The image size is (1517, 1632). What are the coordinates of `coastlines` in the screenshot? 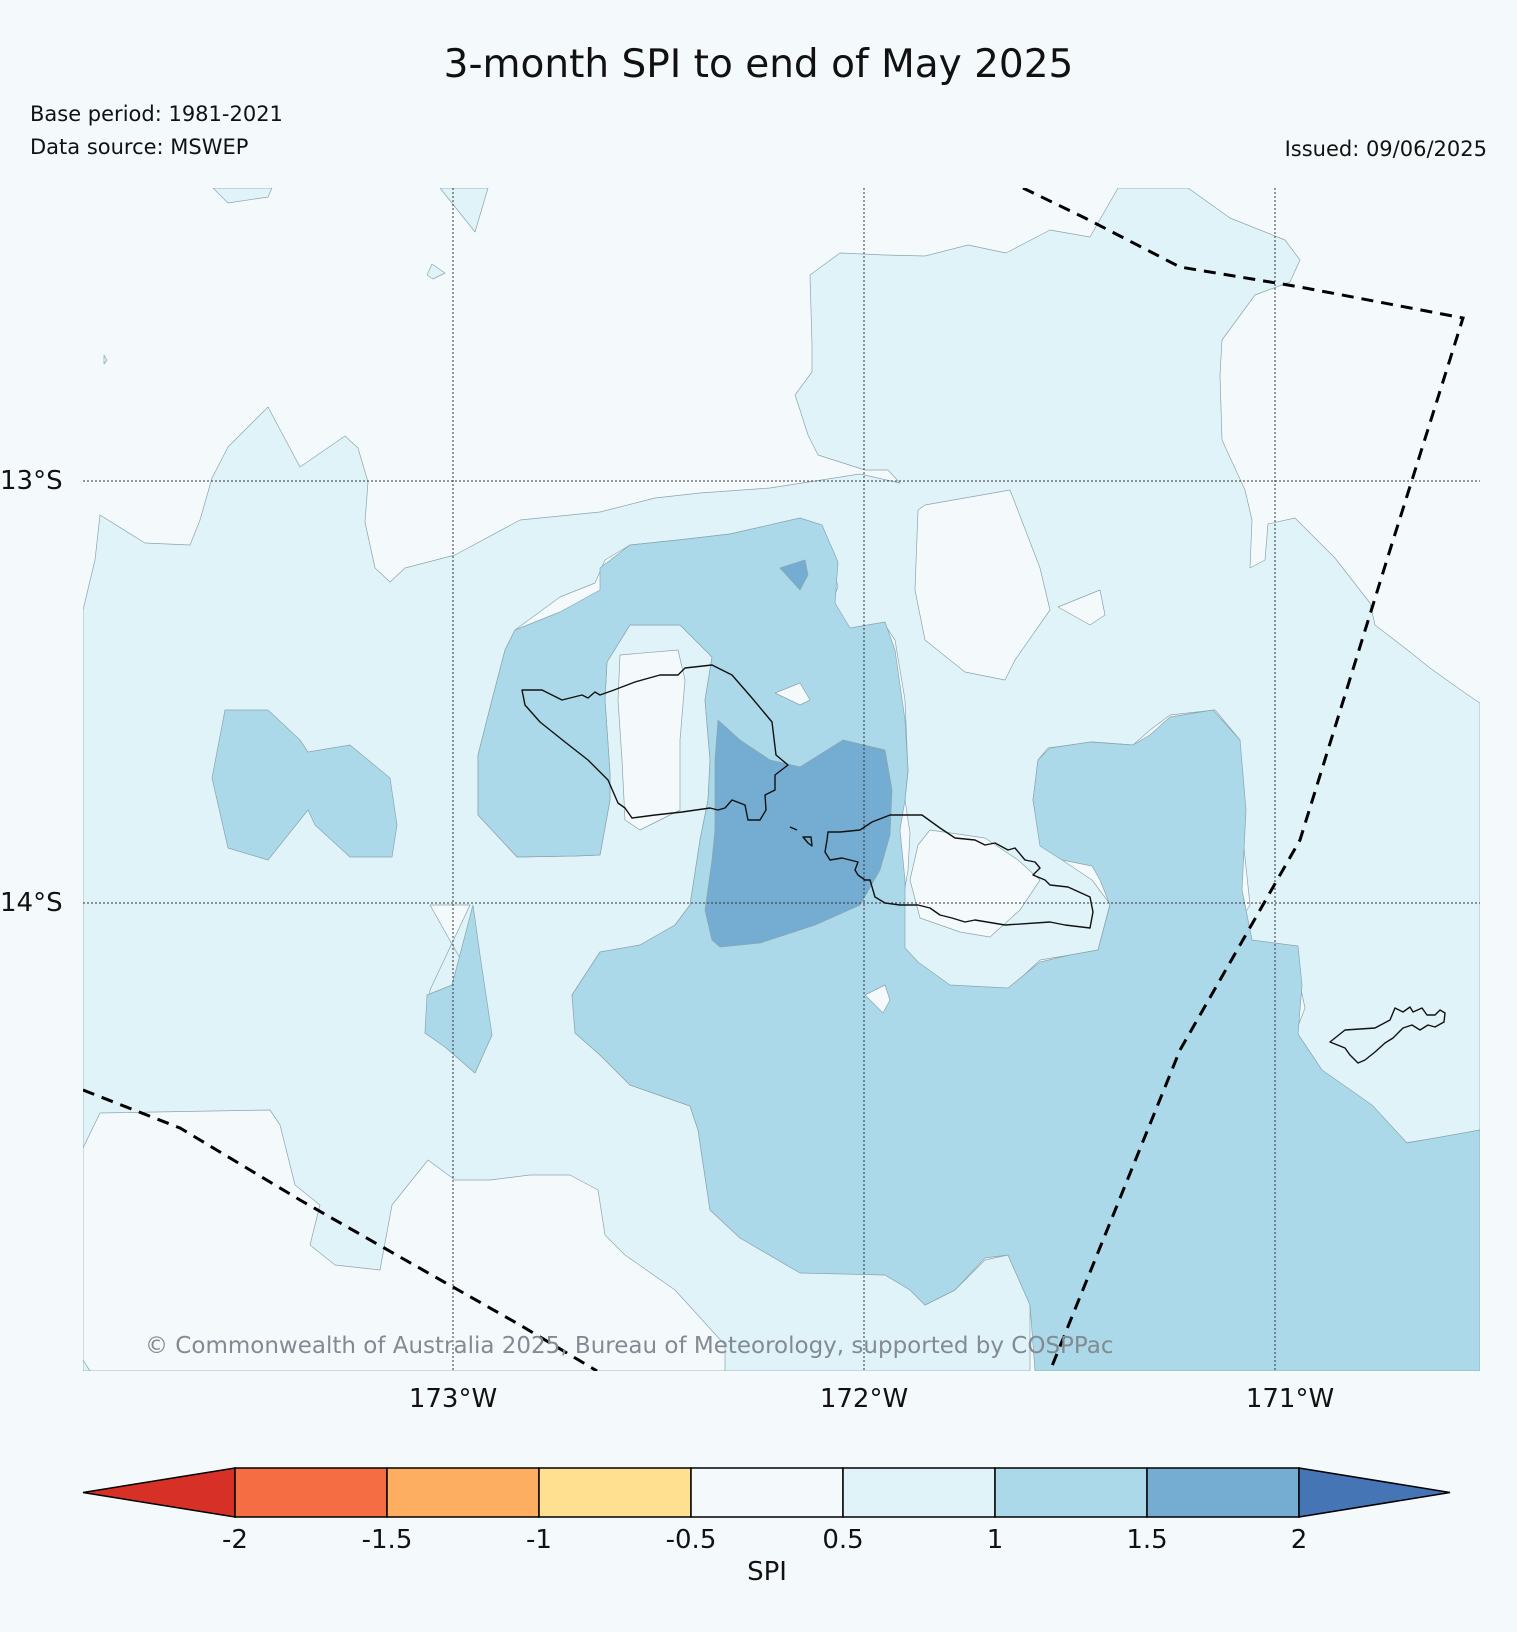 It's located at (983, 864).